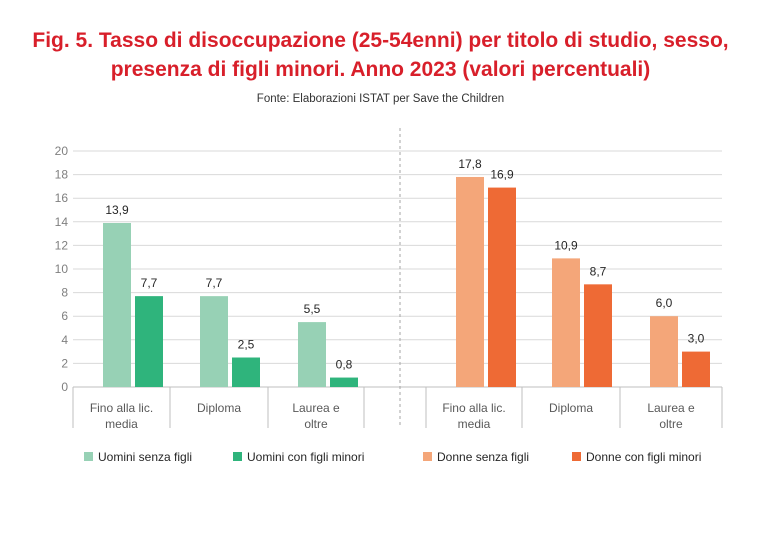 This screenshot has height=552, width=761. What do you see at coordinates (145, 457) in the screenshot?
I see `legend-label: Uomini senza figli` at bounding box center [145, 457].